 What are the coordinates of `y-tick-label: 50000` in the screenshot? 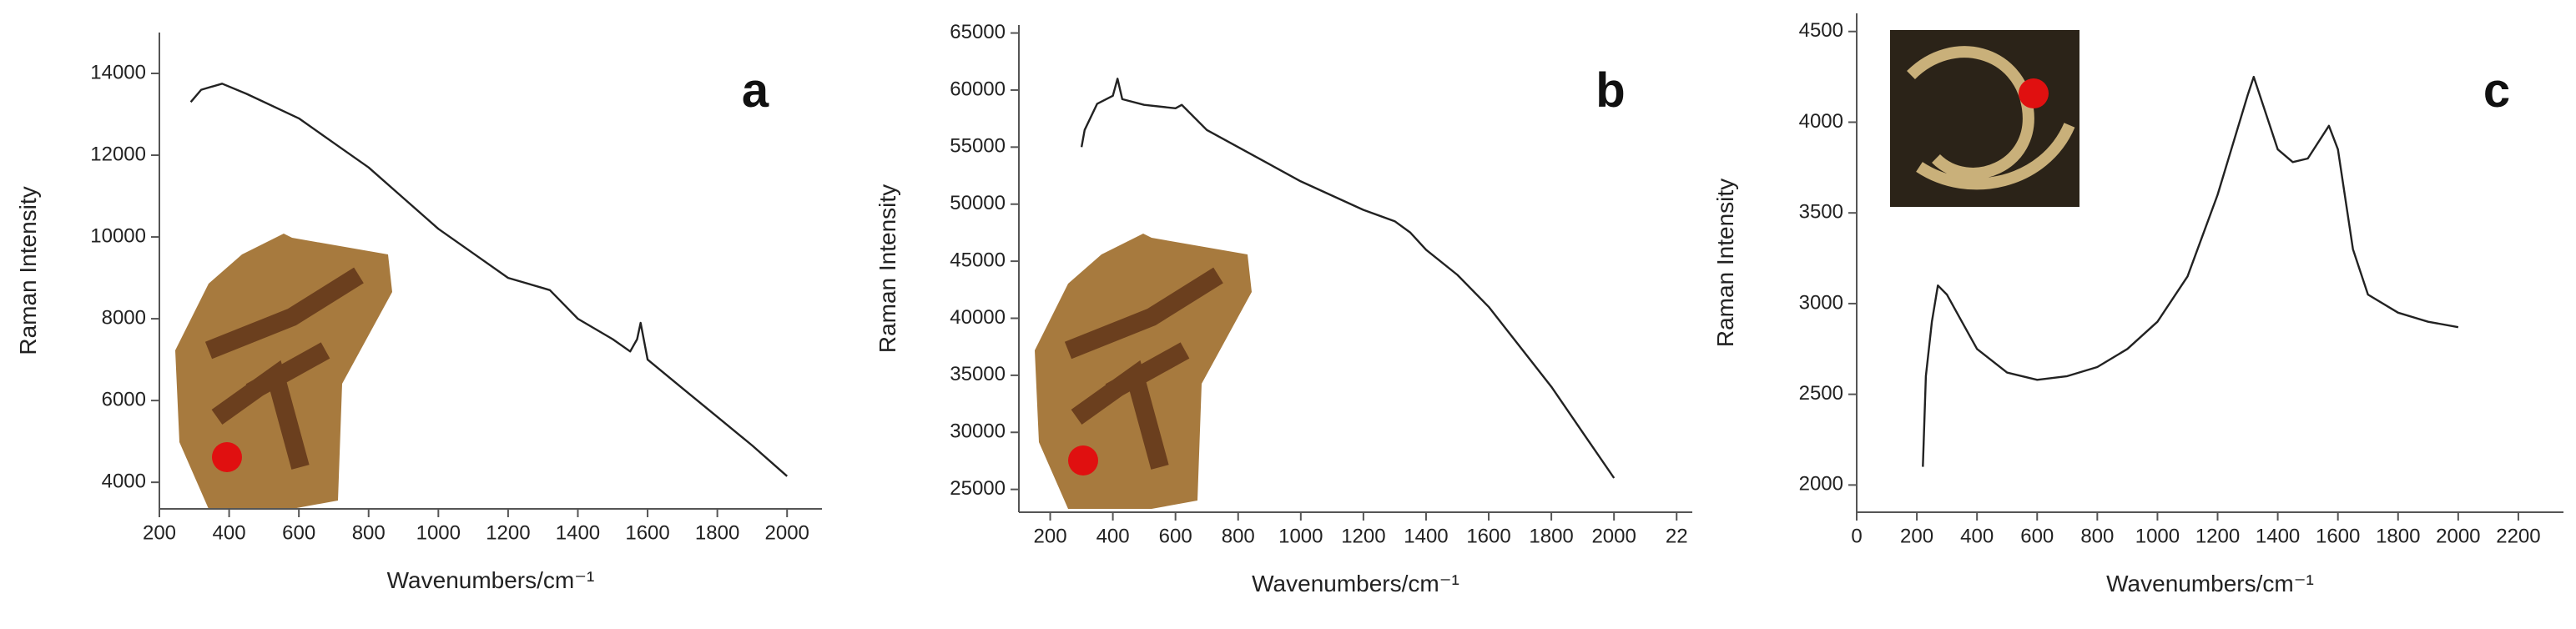 It's located at (978, 203).